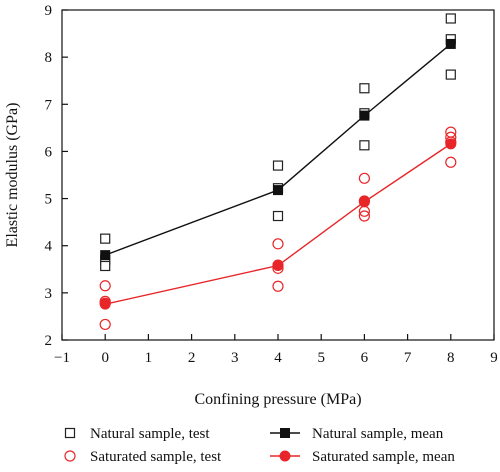  What do you see at coordinates (408, 358) in the screenshot?
I see `x-tick-label: 7` at bounding box center [408, 358].